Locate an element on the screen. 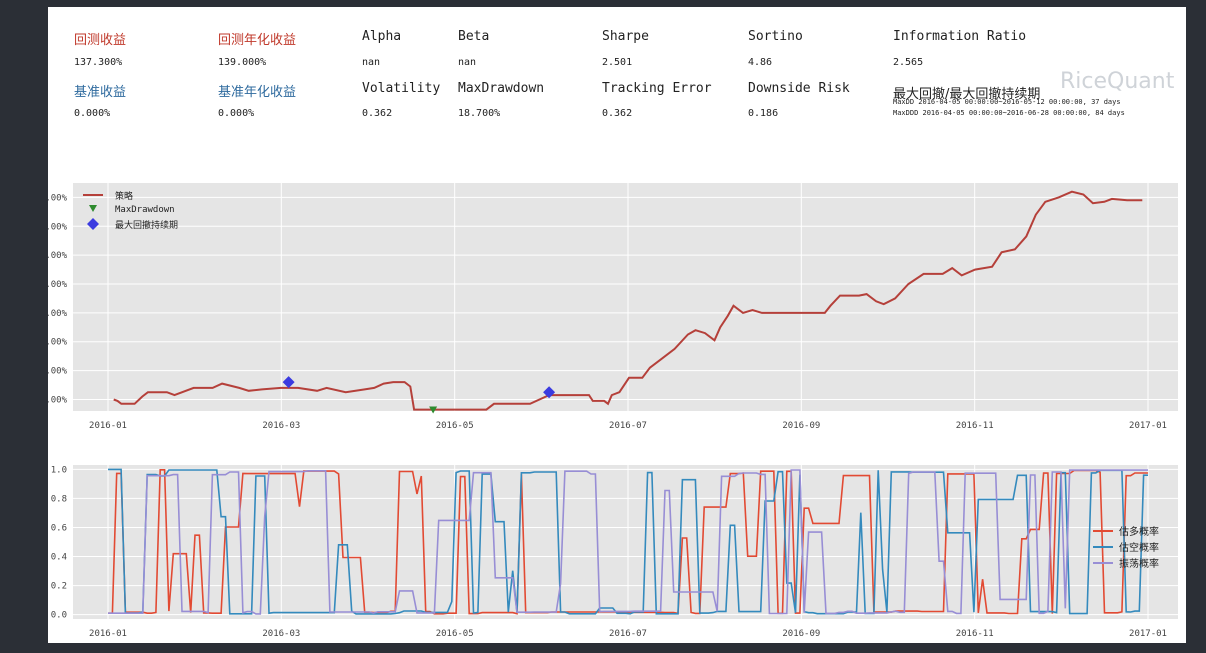 The width and height of the screenshot is (1206, 653). stat-label: Alpha is located at coordinates (382, 36).